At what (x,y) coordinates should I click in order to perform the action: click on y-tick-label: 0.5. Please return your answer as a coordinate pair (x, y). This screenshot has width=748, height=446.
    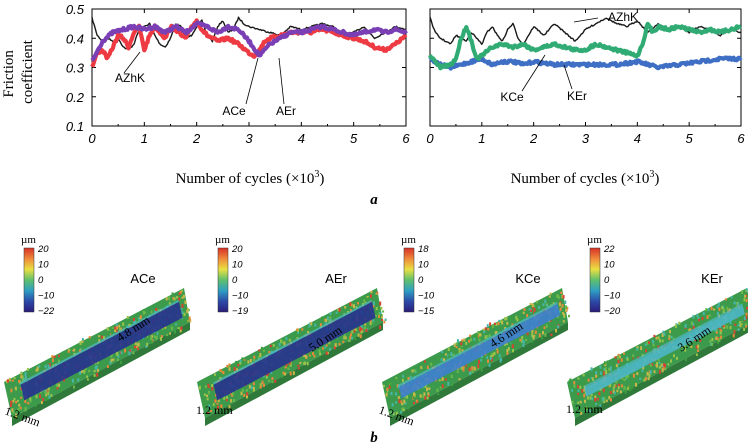
    Looking at the image, I should click on (75, 9).